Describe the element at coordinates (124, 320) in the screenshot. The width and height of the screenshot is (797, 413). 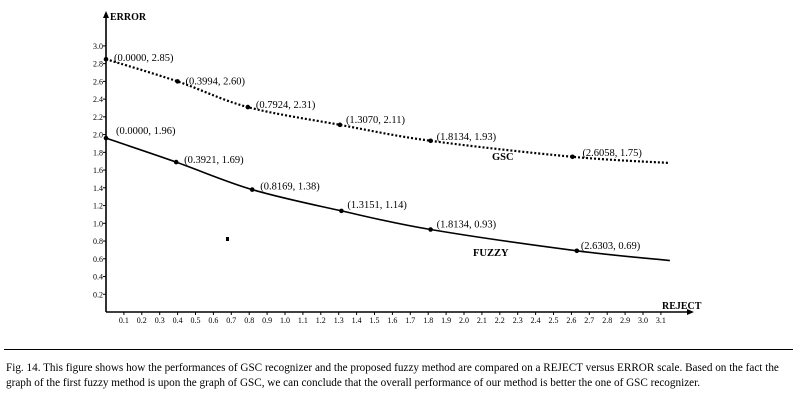
I see `x-tick-label: 0.1` at that location.